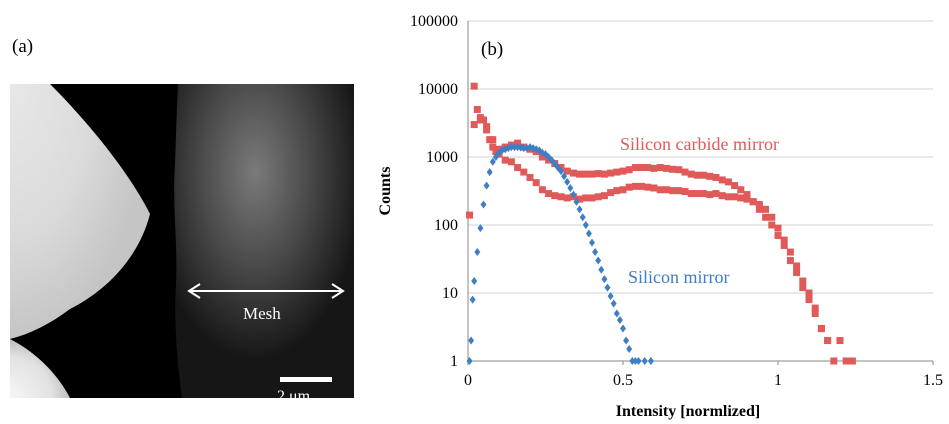 This screenshot has height=424, width=949. What do you see at coordinates (623, 380) in the screenshot?
I see `x-tick-label: 0.5` at bounding box center [623, 380].